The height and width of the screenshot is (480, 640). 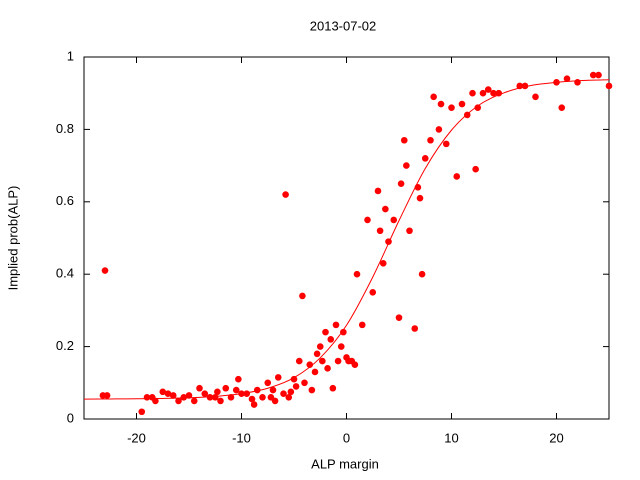 What do you see at coordinates (12, 238) in the screenshot?
I see `y-axis-label: Implied prob(ALP)` at bounding box center [12, 238].